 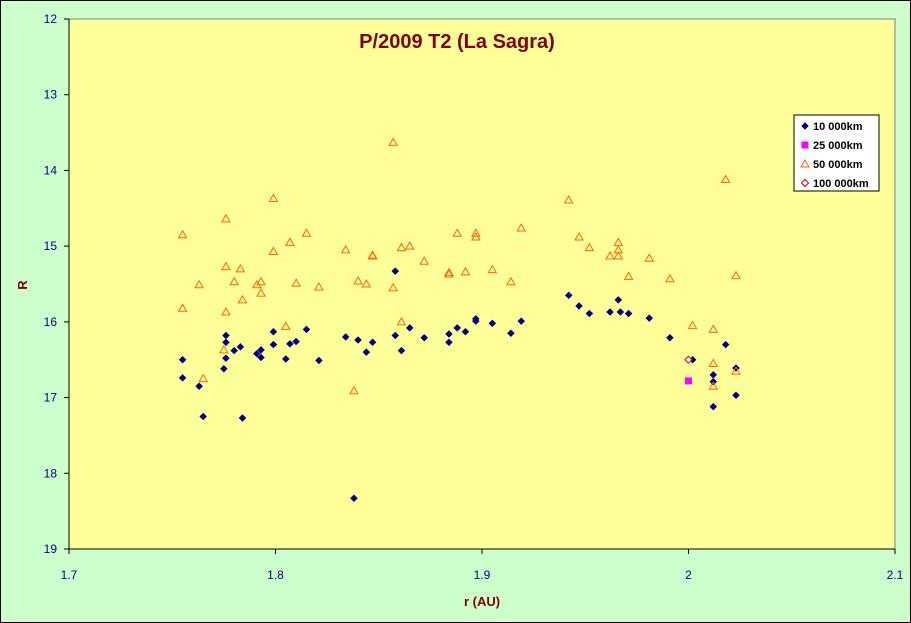 What do you see at coordinates (51, 473) in the screenshot?
I see `y-tick-label: 18` at bounding box center [51, 473].